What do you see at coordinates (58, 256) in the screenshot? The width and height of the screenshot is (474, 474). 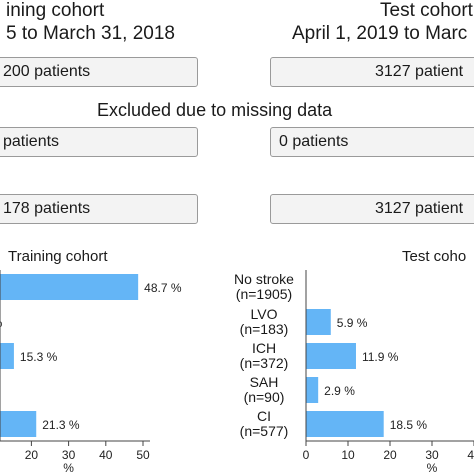 I see `training-chart-title: Training cohort` at bounding box center [58, 256].